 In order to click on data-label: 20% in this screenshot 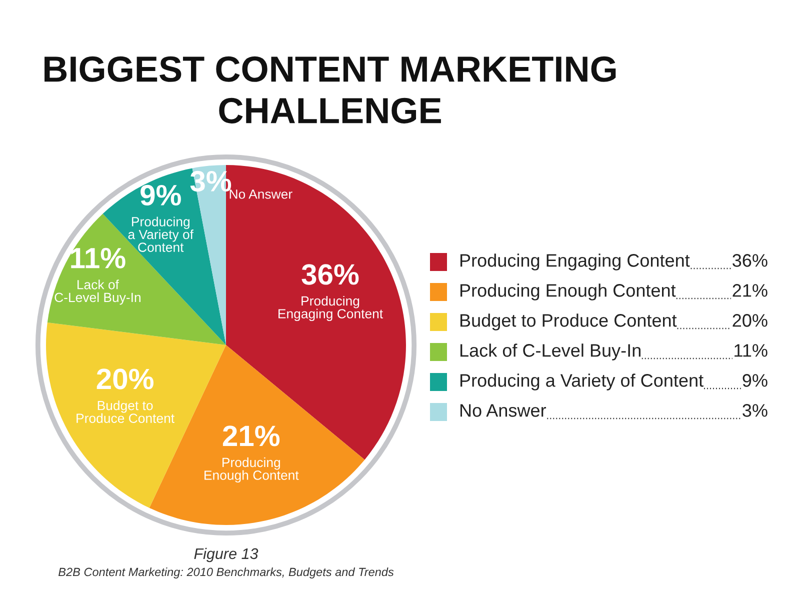, I will do `click(125, 379)`.